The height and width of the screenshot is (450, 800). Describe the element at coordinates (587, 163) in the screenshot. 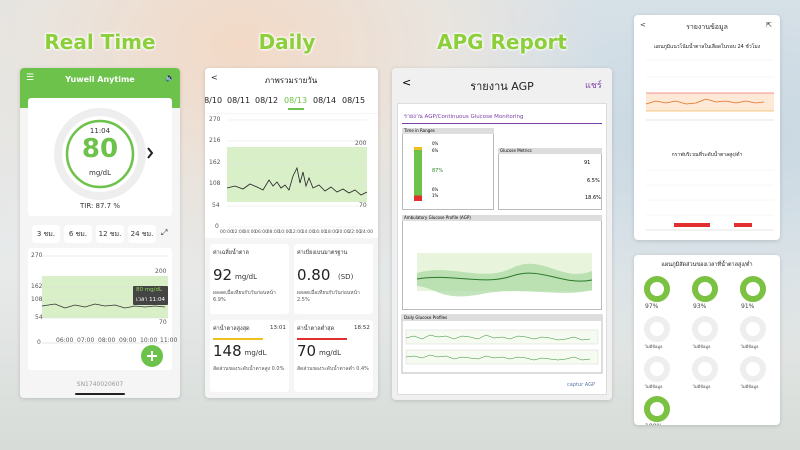

I see `metric: 91` at that location.